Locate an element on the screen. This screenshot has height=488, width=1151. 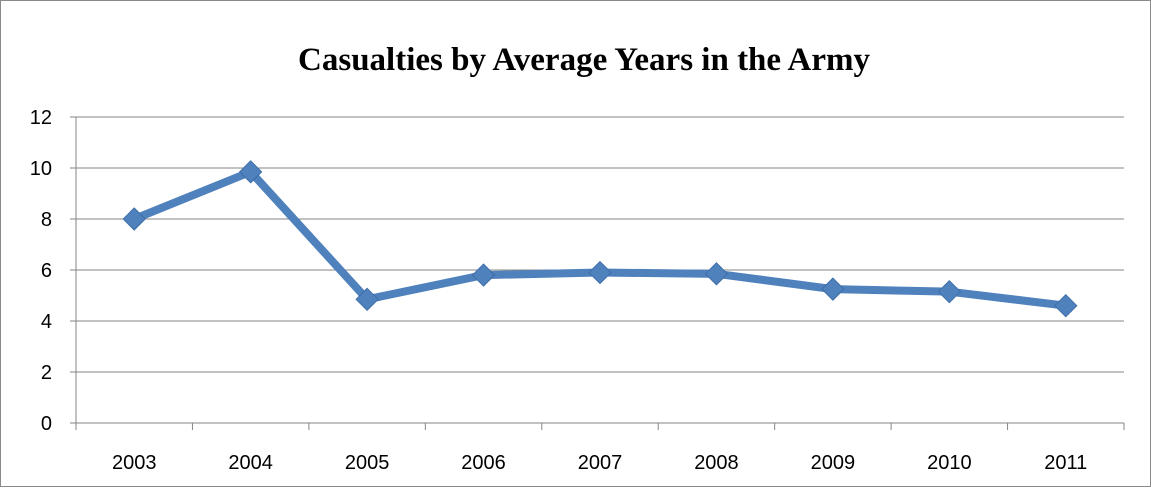
x-tick-label: 2011 is located at coordinates (1065, 463).